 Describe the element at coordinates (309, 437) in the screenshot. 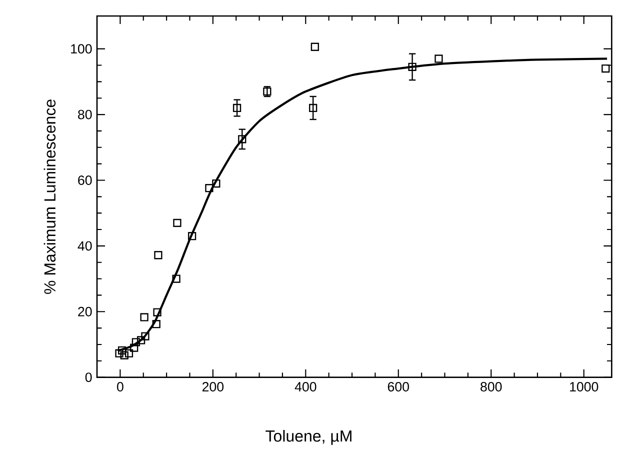

I see `x-axis-title: Toluene, µM` at that location.